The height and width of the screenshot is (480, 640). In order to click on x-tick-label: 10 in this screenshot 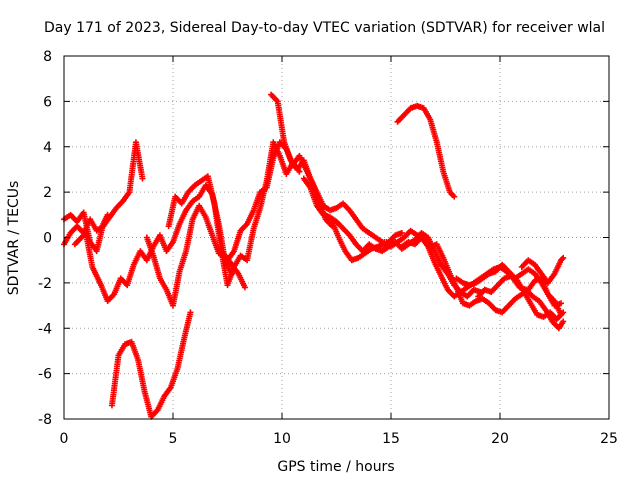, I will do `click(282, 439)`.